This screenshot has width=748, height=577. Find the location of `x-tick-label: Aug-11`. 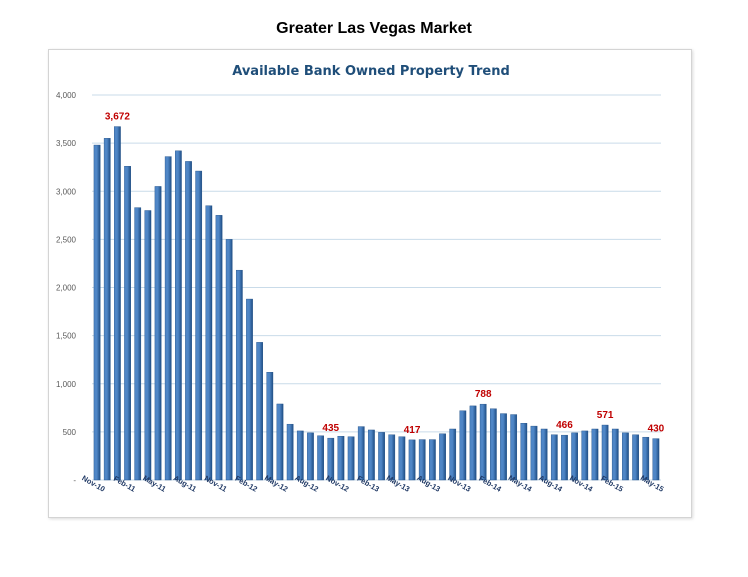

x-tick-label: Aug-11 is located at coordinates (185, 483).